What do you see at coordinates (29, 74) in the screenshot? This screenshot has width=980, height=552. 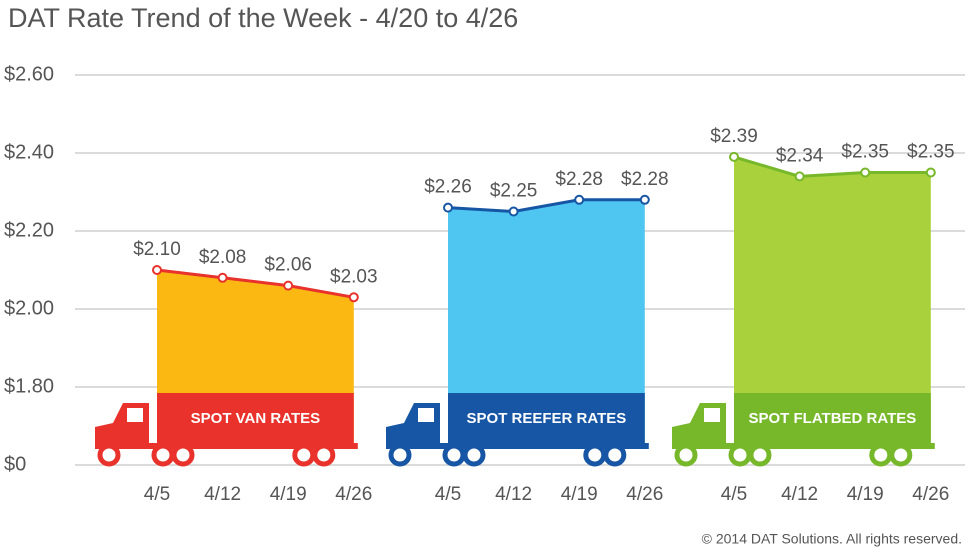 I see `y-tick-label: $2.60` at bounding box center [29, 74].